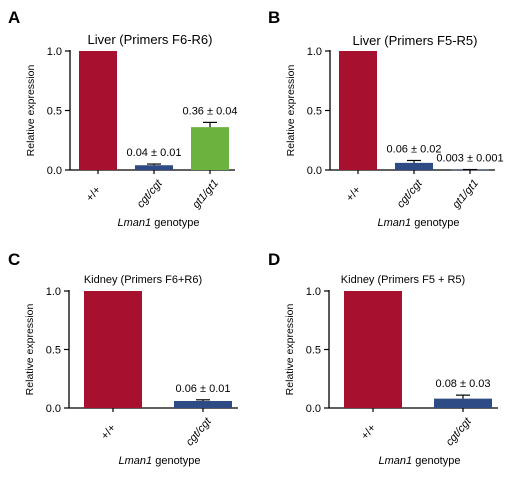 This screenshot has height=482, width=520. I want to click on data-label: 0.08 ± 0.03, so click(463, 384).